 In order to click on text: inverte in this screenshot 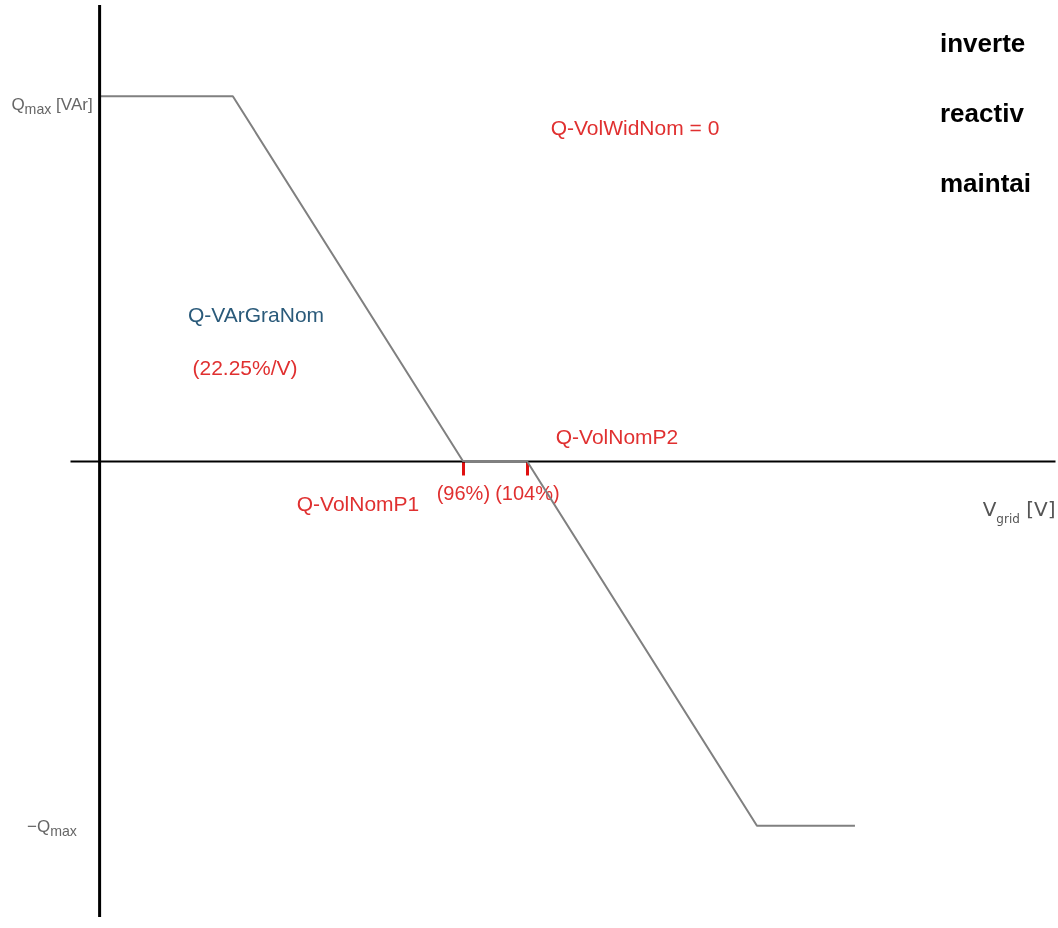, I will do `click(983, 43)`.